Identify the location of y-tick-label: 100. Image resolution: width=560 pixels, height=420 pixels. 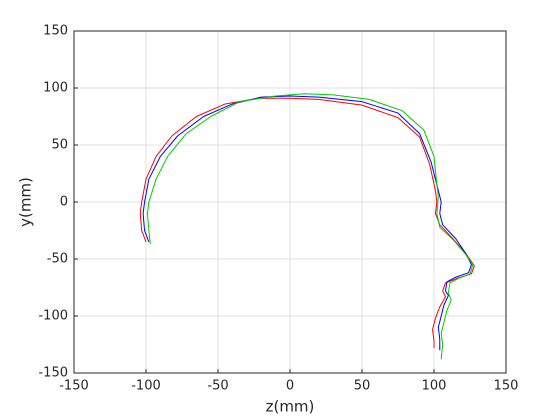
(55, 88).